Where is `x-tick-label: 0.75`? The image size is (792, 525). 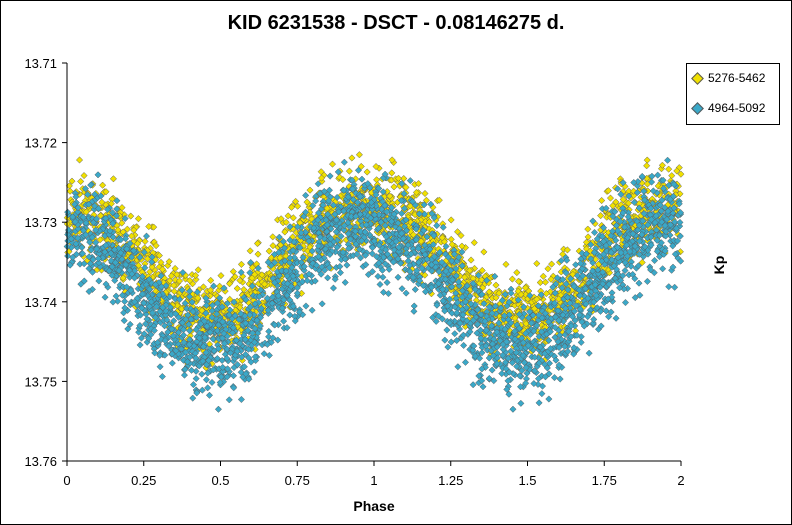 x-tick-label: 0.75 is located at coordinates (297, 480).